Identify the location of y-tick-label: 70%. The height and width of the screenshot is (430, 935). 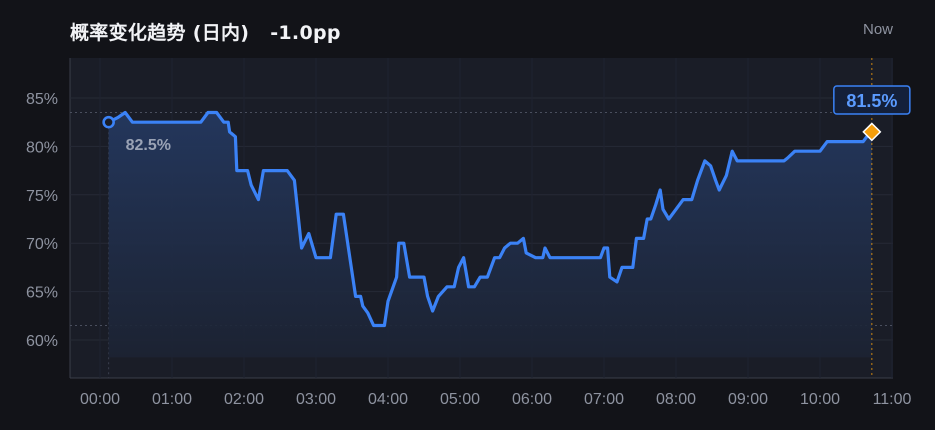
(42, 244).